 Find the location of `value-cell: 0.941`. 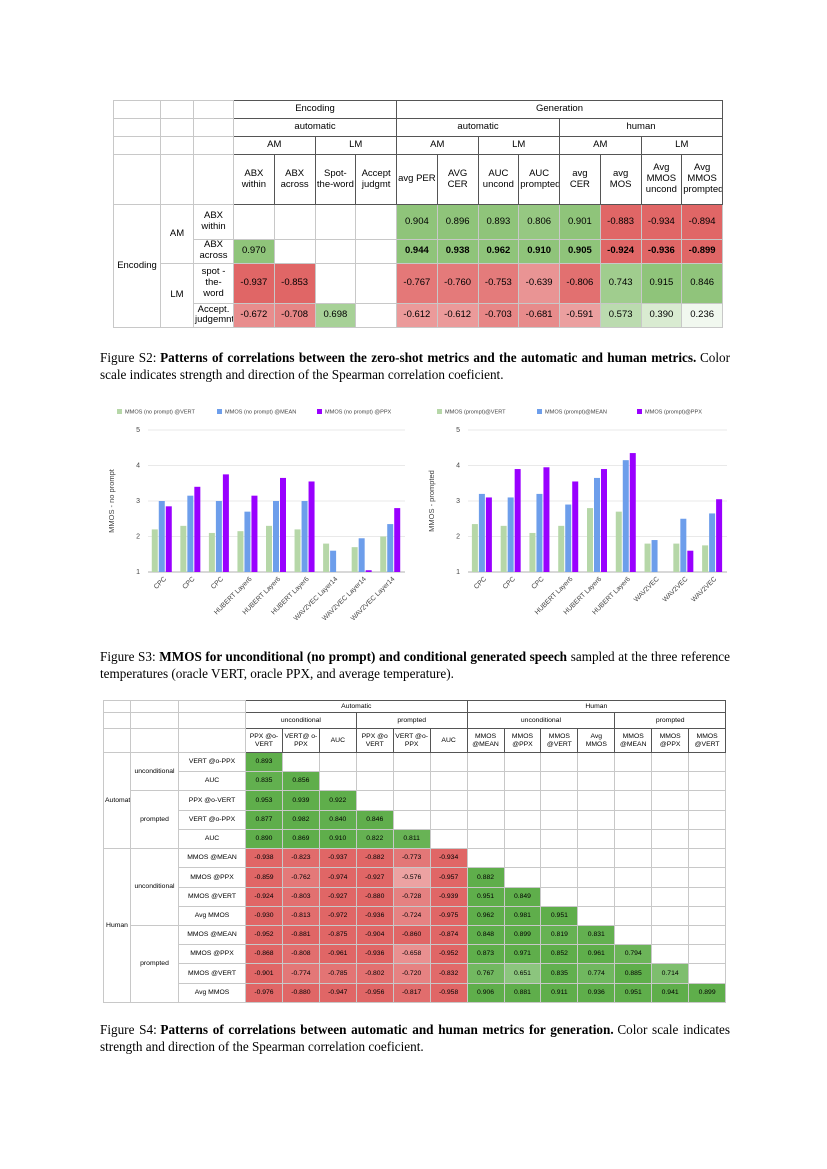

value-cell: 0.941 is located at coordinates (670, 993).